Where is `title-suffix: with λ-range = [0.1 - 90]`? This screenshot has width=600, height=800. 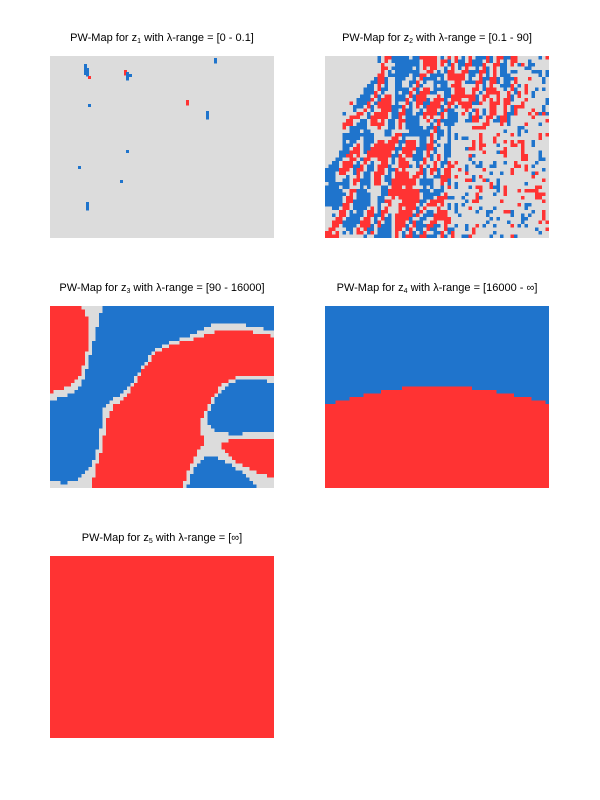
title-suffix: with λ-range = [0.1 - 90] is located at coordinates (472, 38).